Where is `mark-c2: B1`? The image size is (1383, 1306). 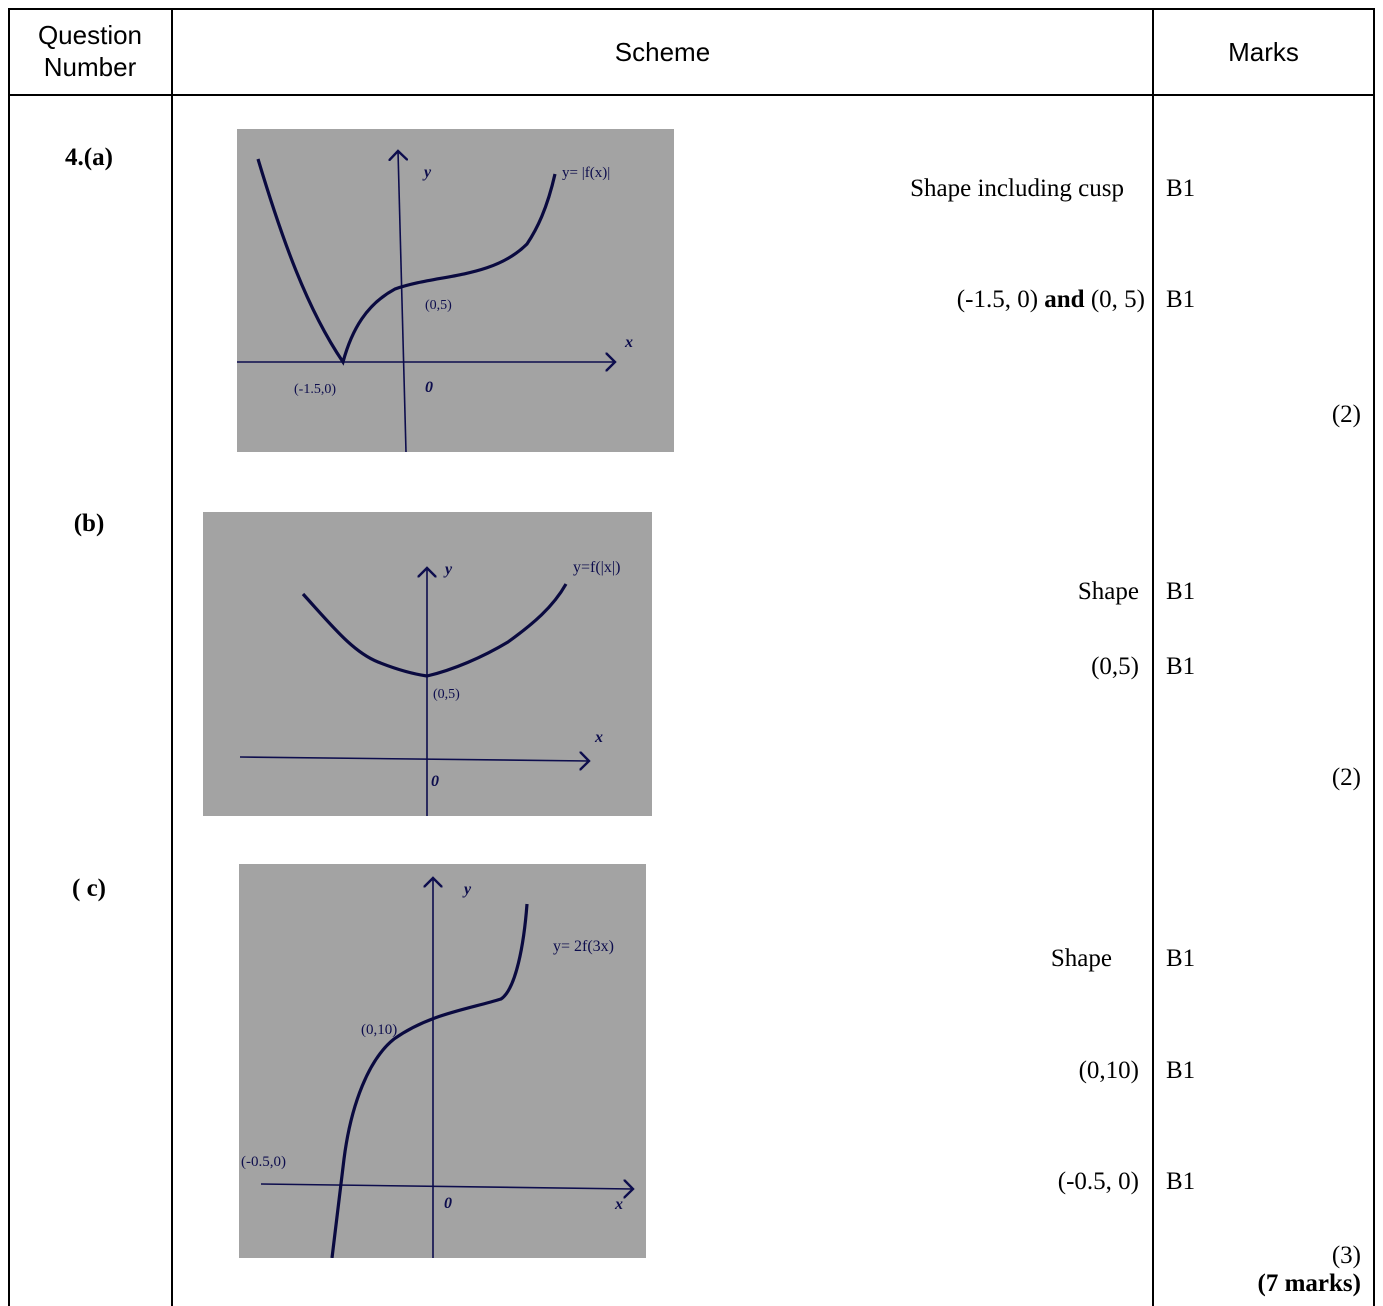
mark-c2: B1 is located at coordinates (1181, 1070).